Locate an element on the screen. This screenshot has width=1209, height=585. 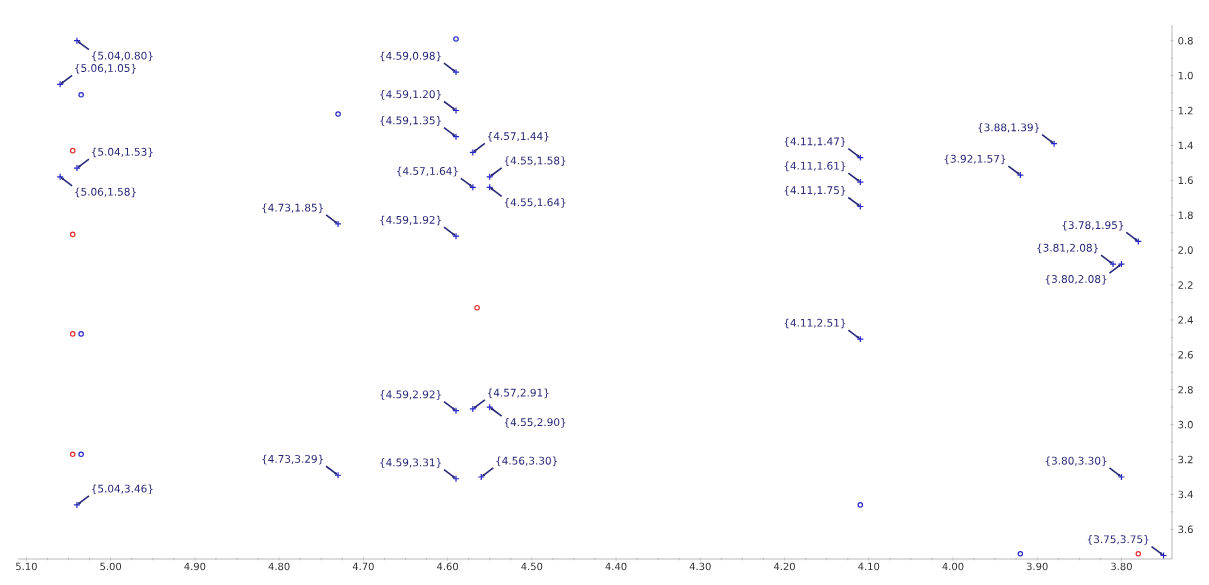
x-tick-label: 4.60 is located at coordinates (447, 566).